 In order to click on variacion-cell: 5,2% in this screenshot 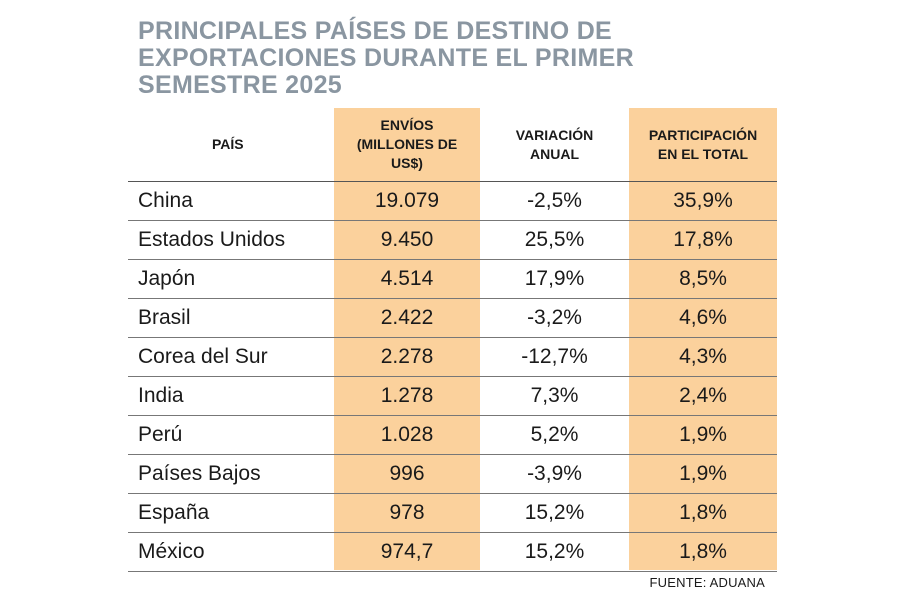, I will do `click(554, 435)`.